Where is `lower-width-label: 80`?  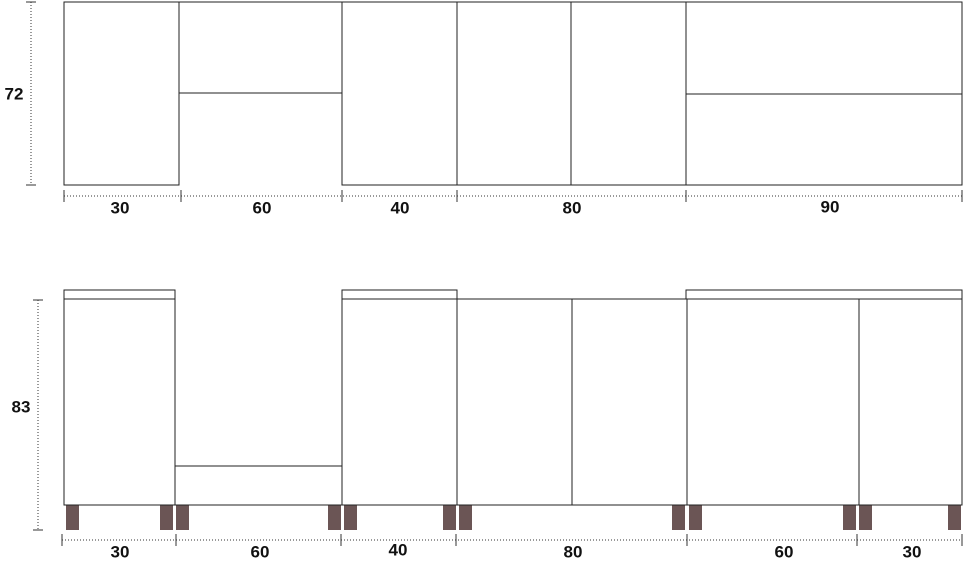
lower-width-label: 80 is located at coordinates (573, 551).